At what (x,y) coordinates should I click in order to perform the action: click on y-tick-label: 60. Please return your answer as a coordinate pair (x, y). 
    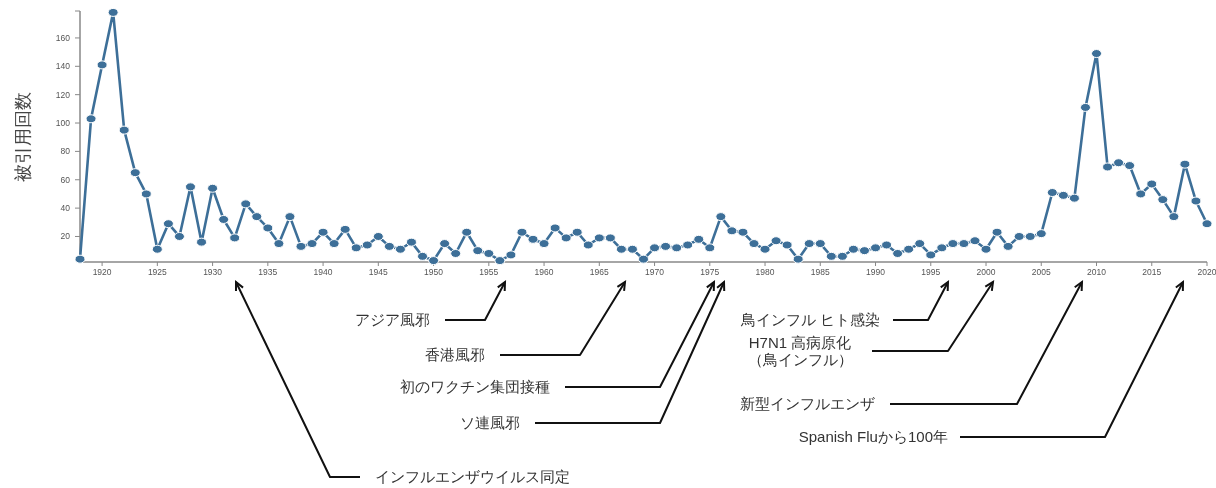
    Looking at the image, I should click on (65, 179).